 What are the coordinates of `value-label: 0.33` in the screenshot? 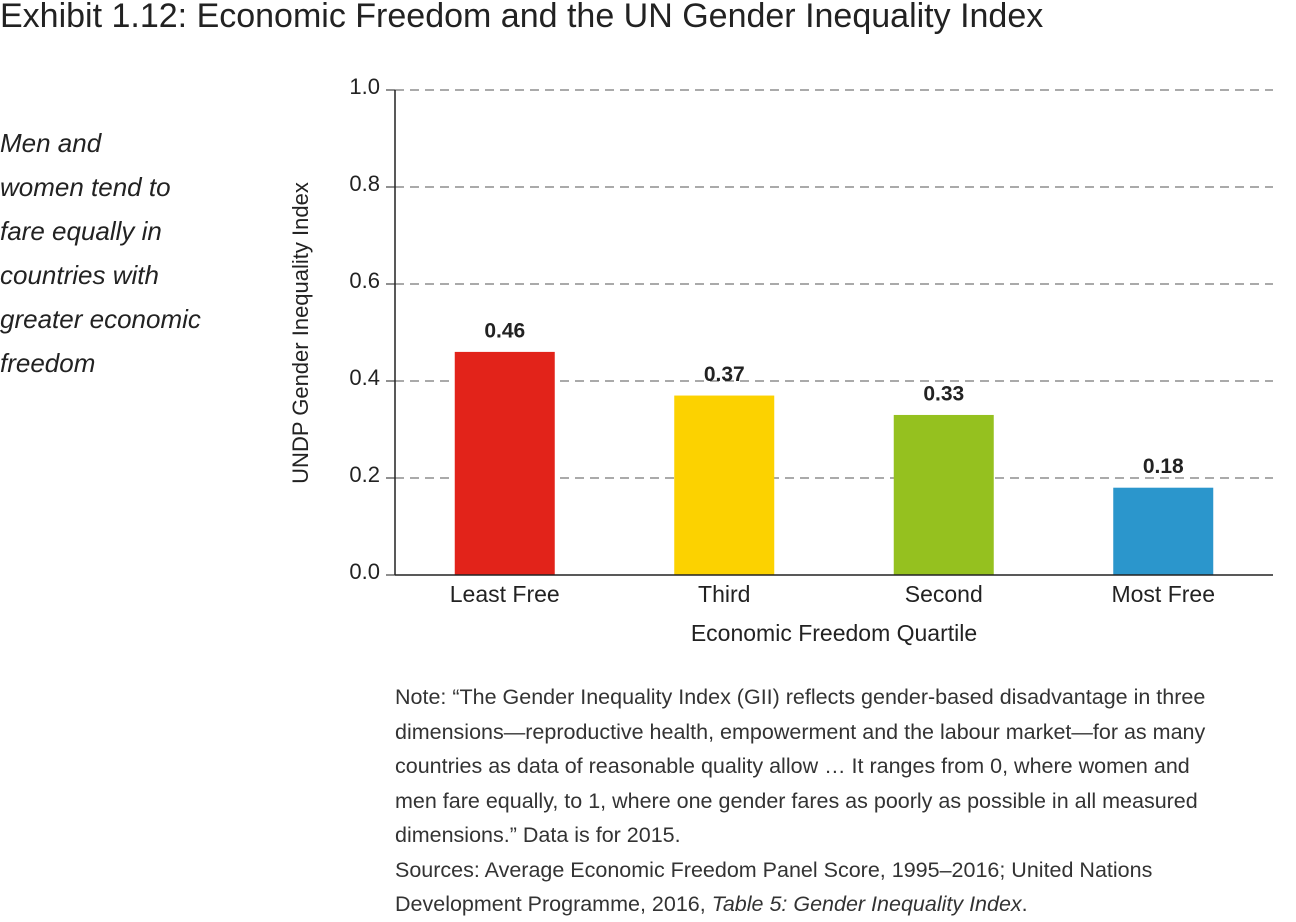 It's located at (943, 393).